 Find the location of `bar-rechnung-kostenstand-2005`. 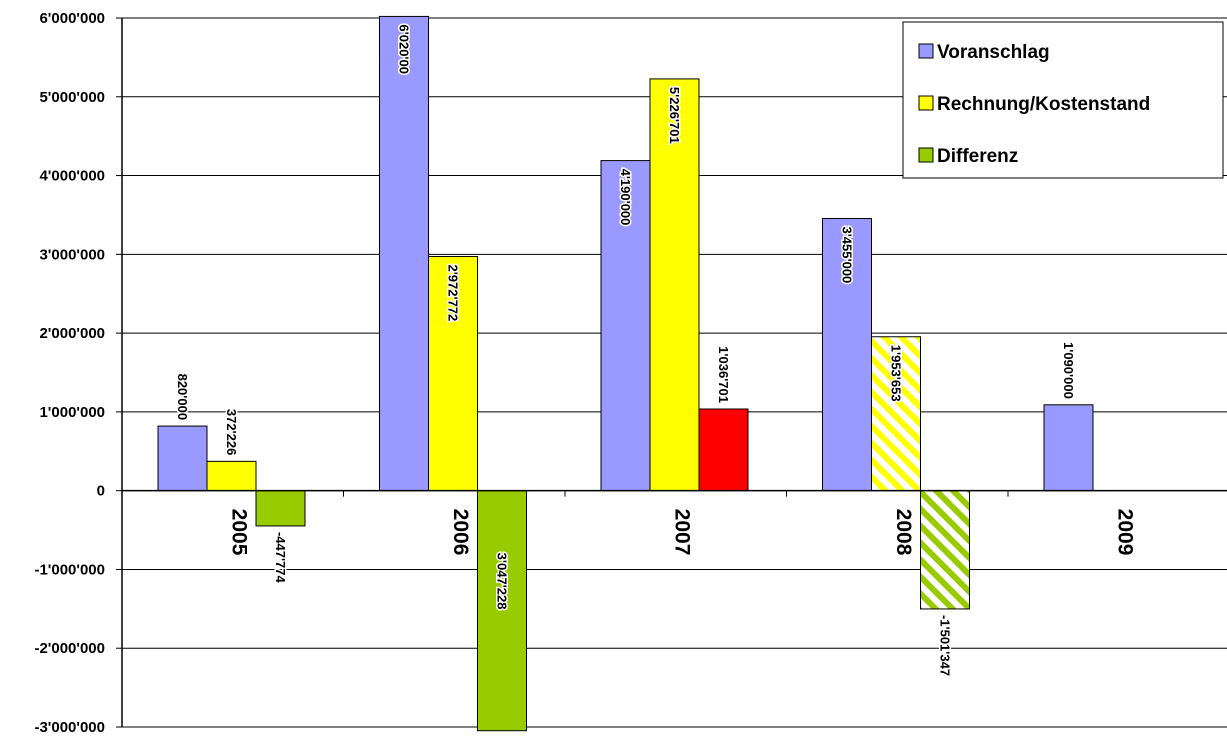

bar-rechnung-kostenstand-2005 is located at coordinates (231, 476).